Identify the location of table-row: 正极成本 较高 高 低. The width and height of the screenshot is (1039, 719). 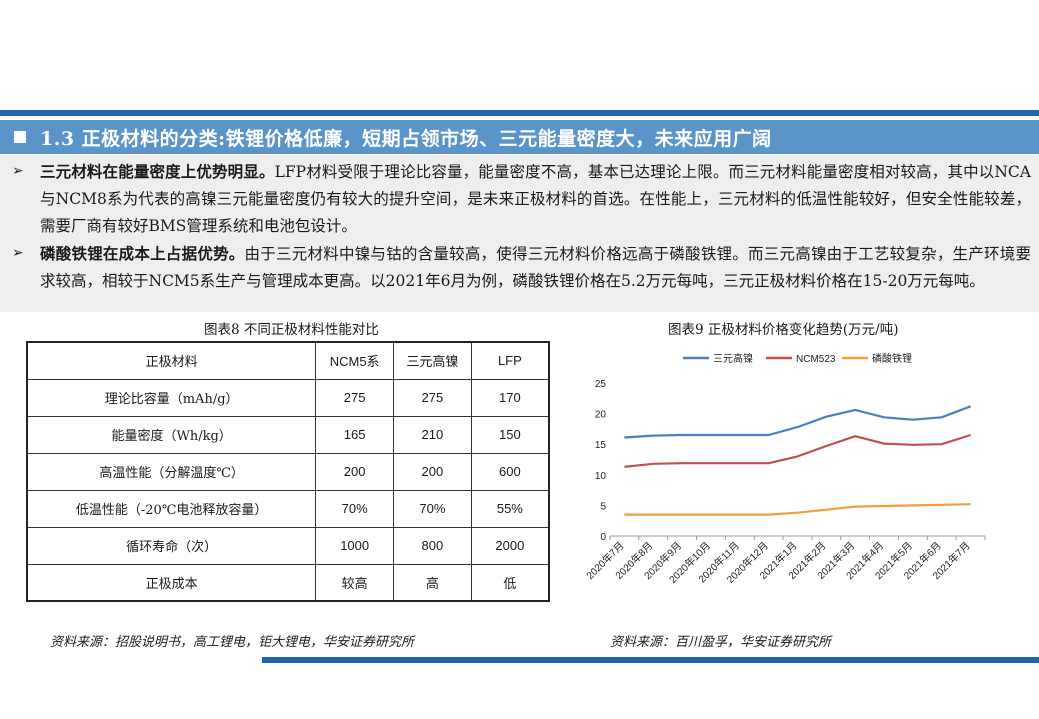
(288, 582).